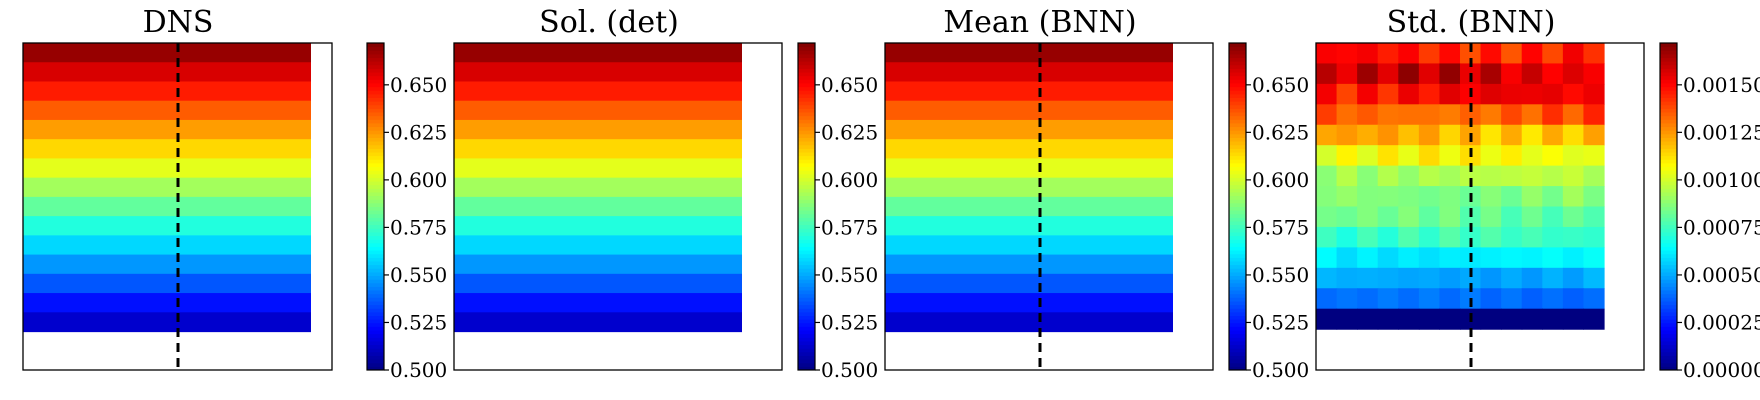 This screenshot has height=400, width=1760. Describe the element at coordinates (849, 275) in the screenshot. I see `colorbar-tick-label: 0.550` at that location.